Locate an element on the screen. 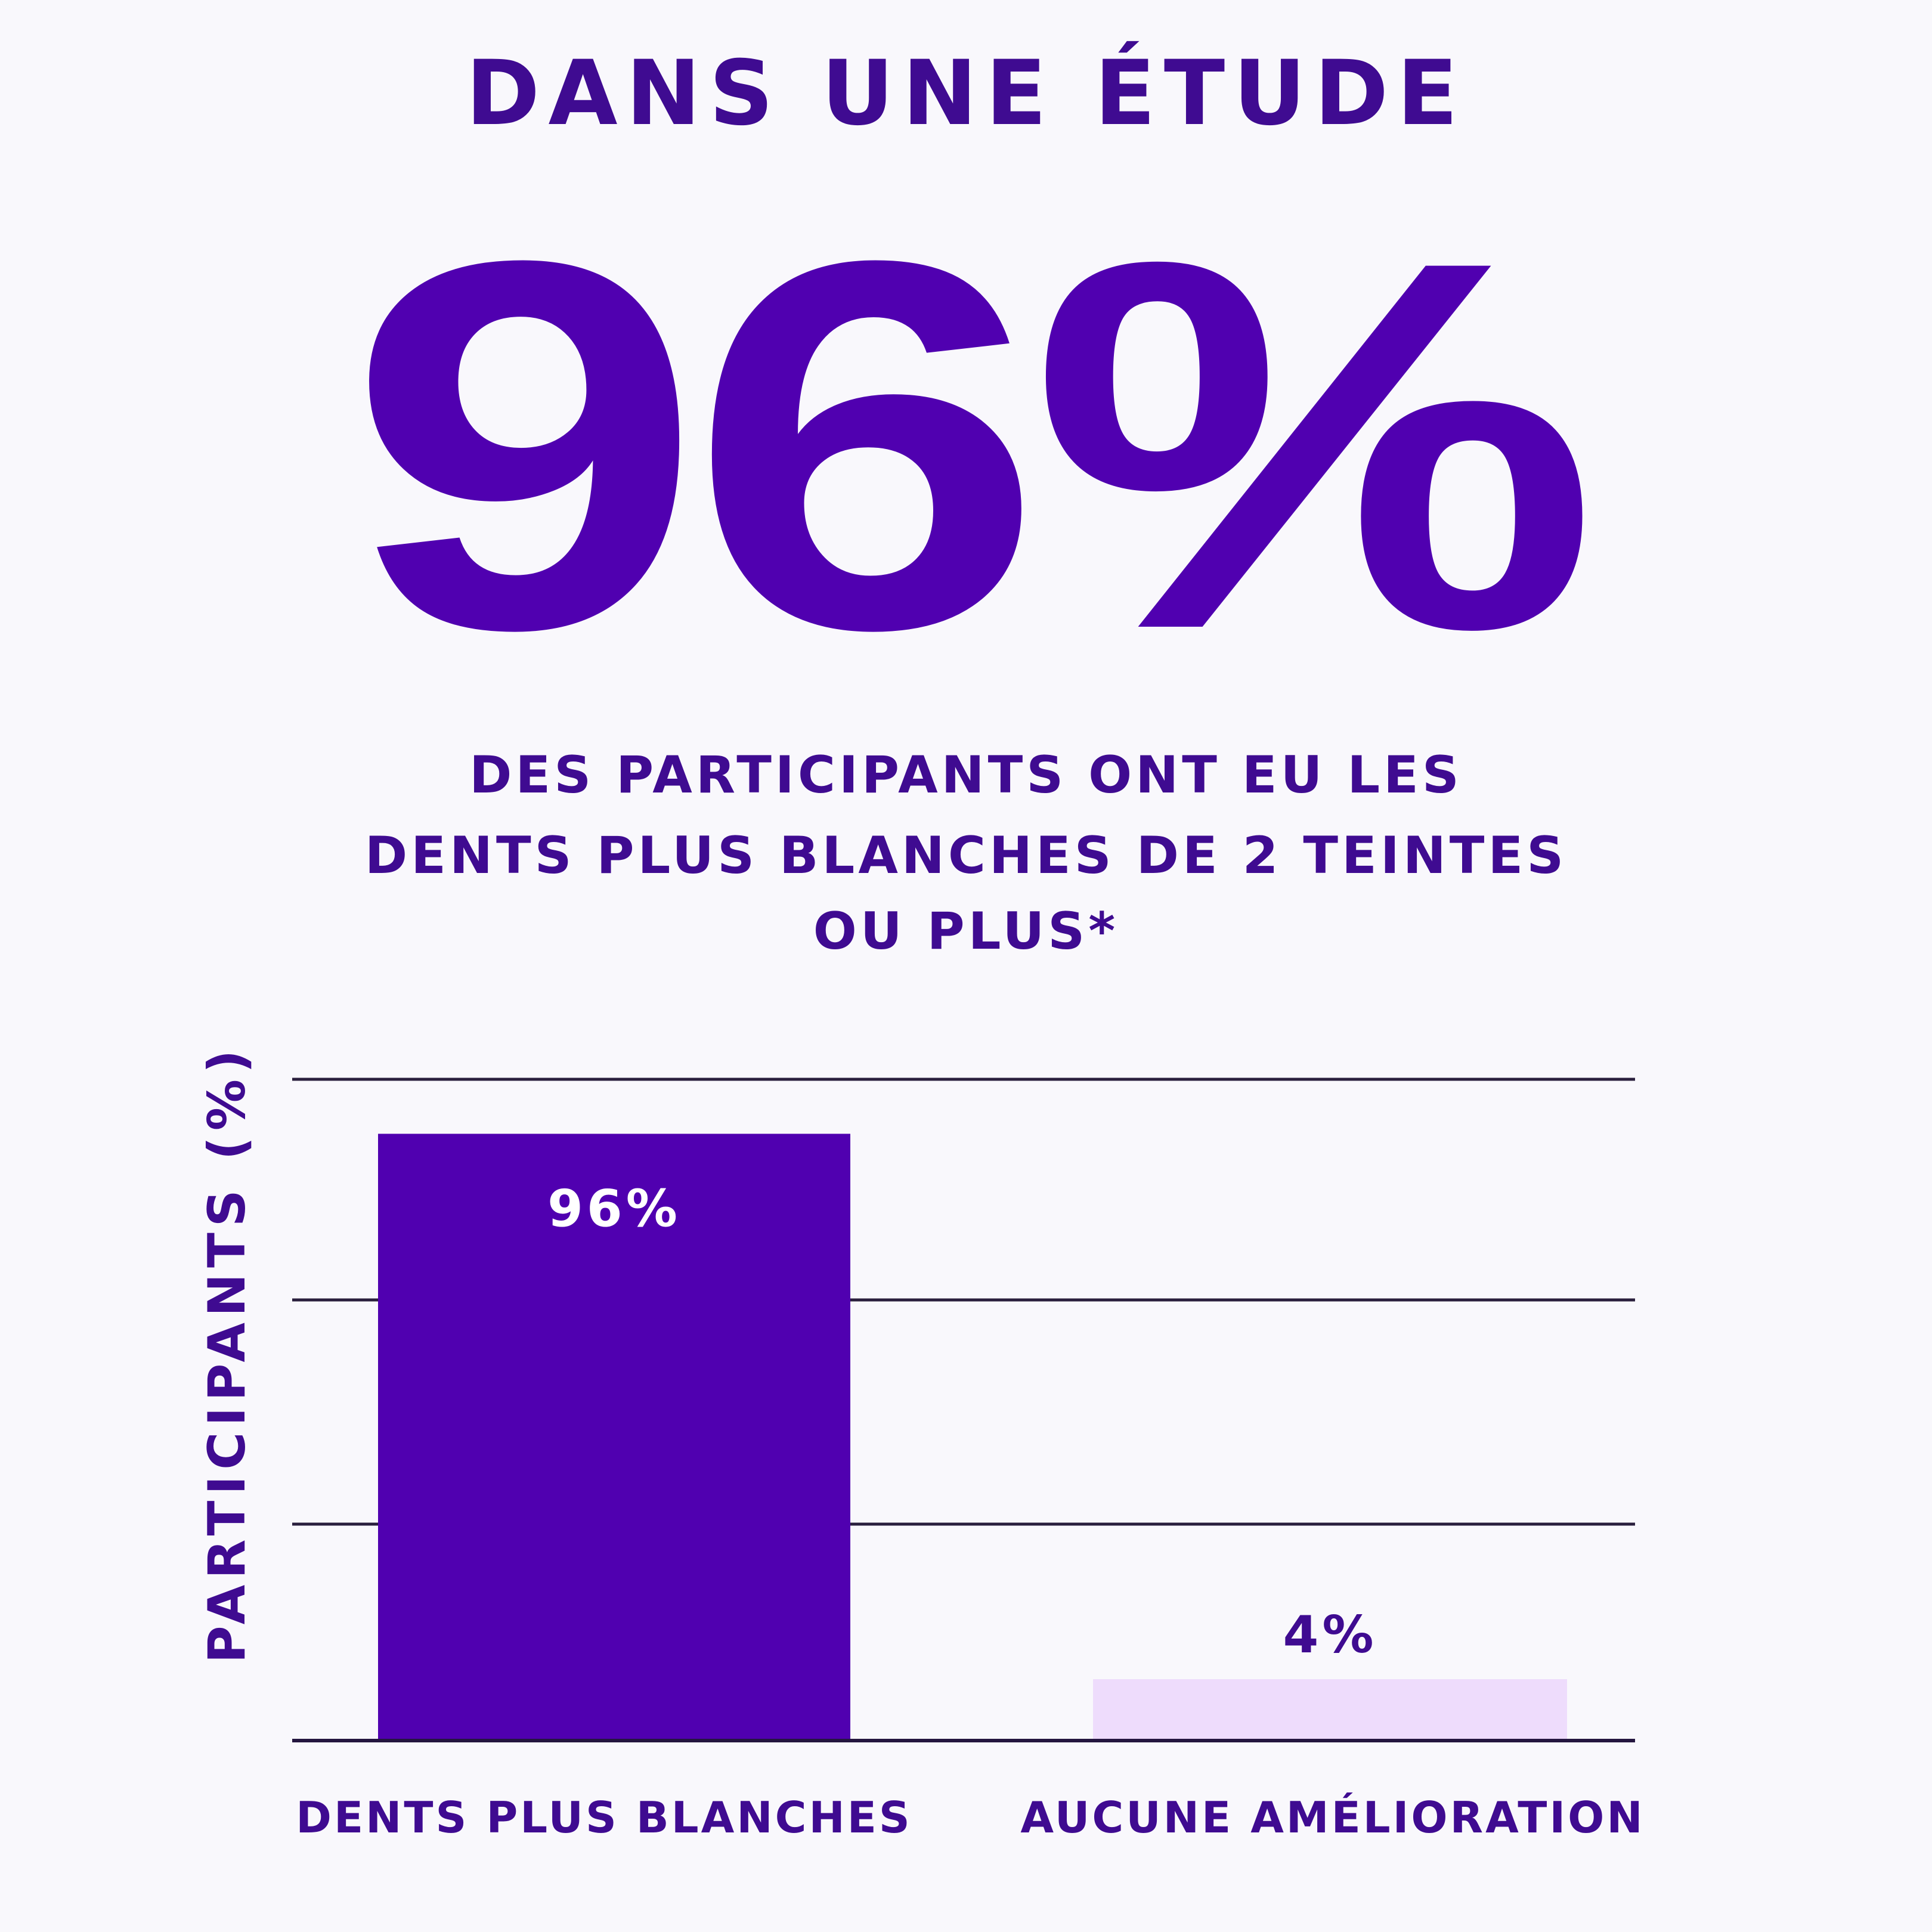  data-label: 96% is located at coordinates (614, 1209).